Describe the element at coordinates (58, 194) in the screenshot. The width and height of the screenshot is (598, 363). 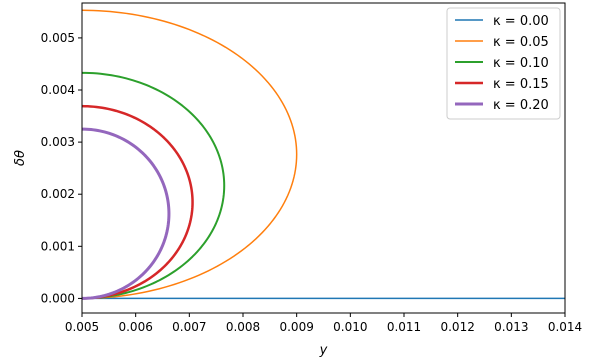
I see `y-tick-label-2: 0.002` at that location.